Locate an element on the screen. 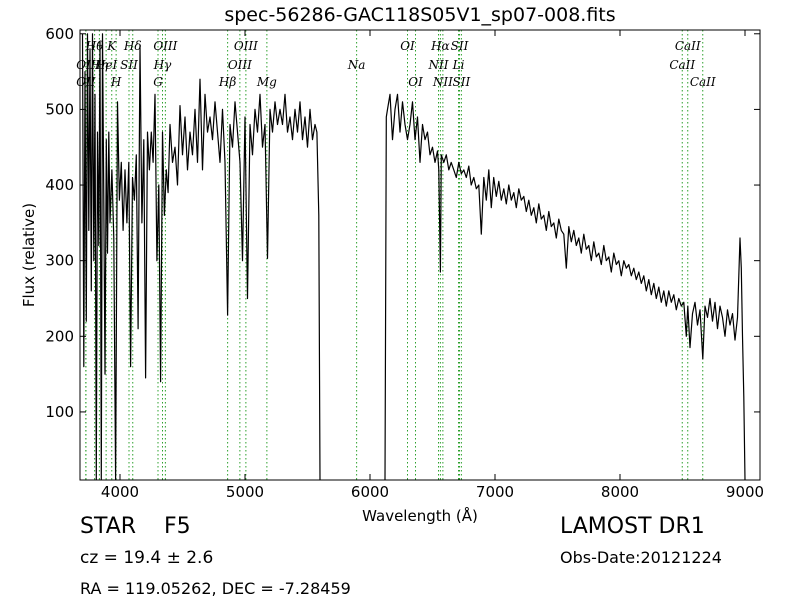  spectral-line-label: Mg is located at coordinates (266, 82).